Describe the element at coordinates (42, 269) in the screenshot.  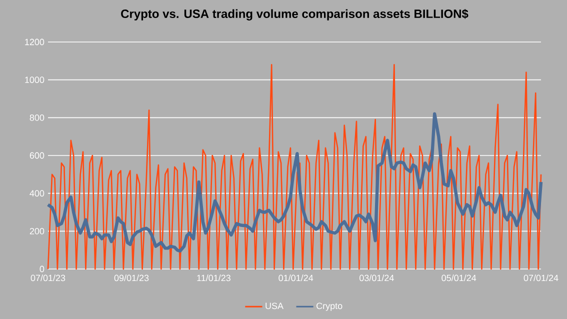
I see `y-tick-label: 0` at that location.